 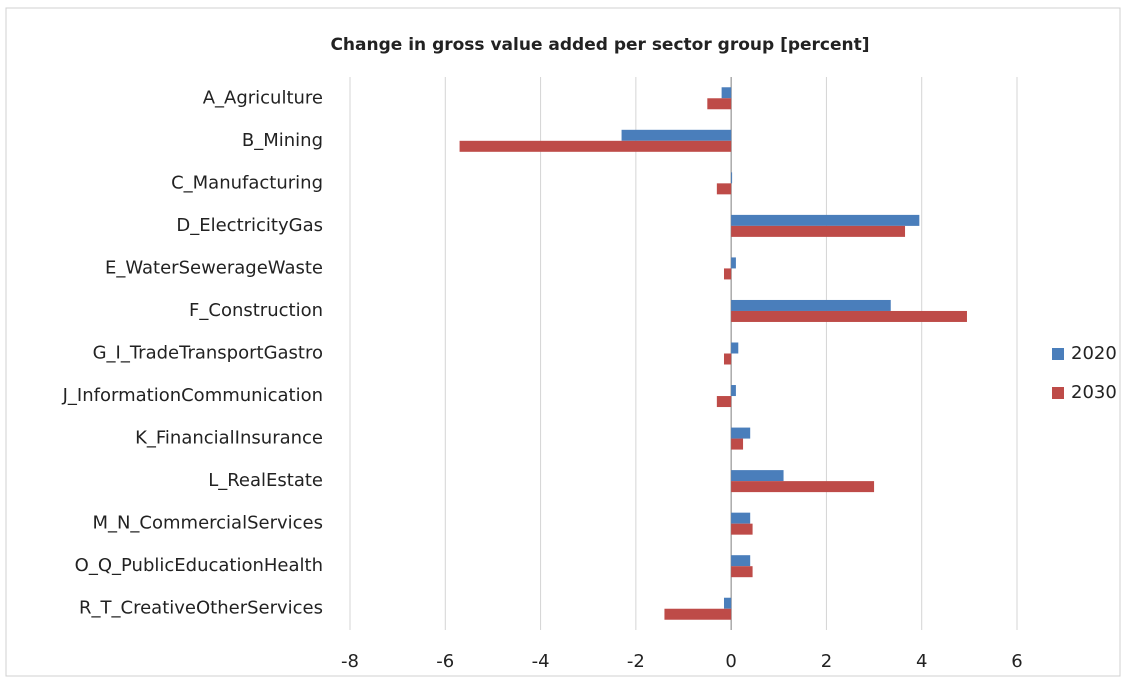 I want to click on y-tick-label: M_N_CommercialServices, so click(x=207, y=523).